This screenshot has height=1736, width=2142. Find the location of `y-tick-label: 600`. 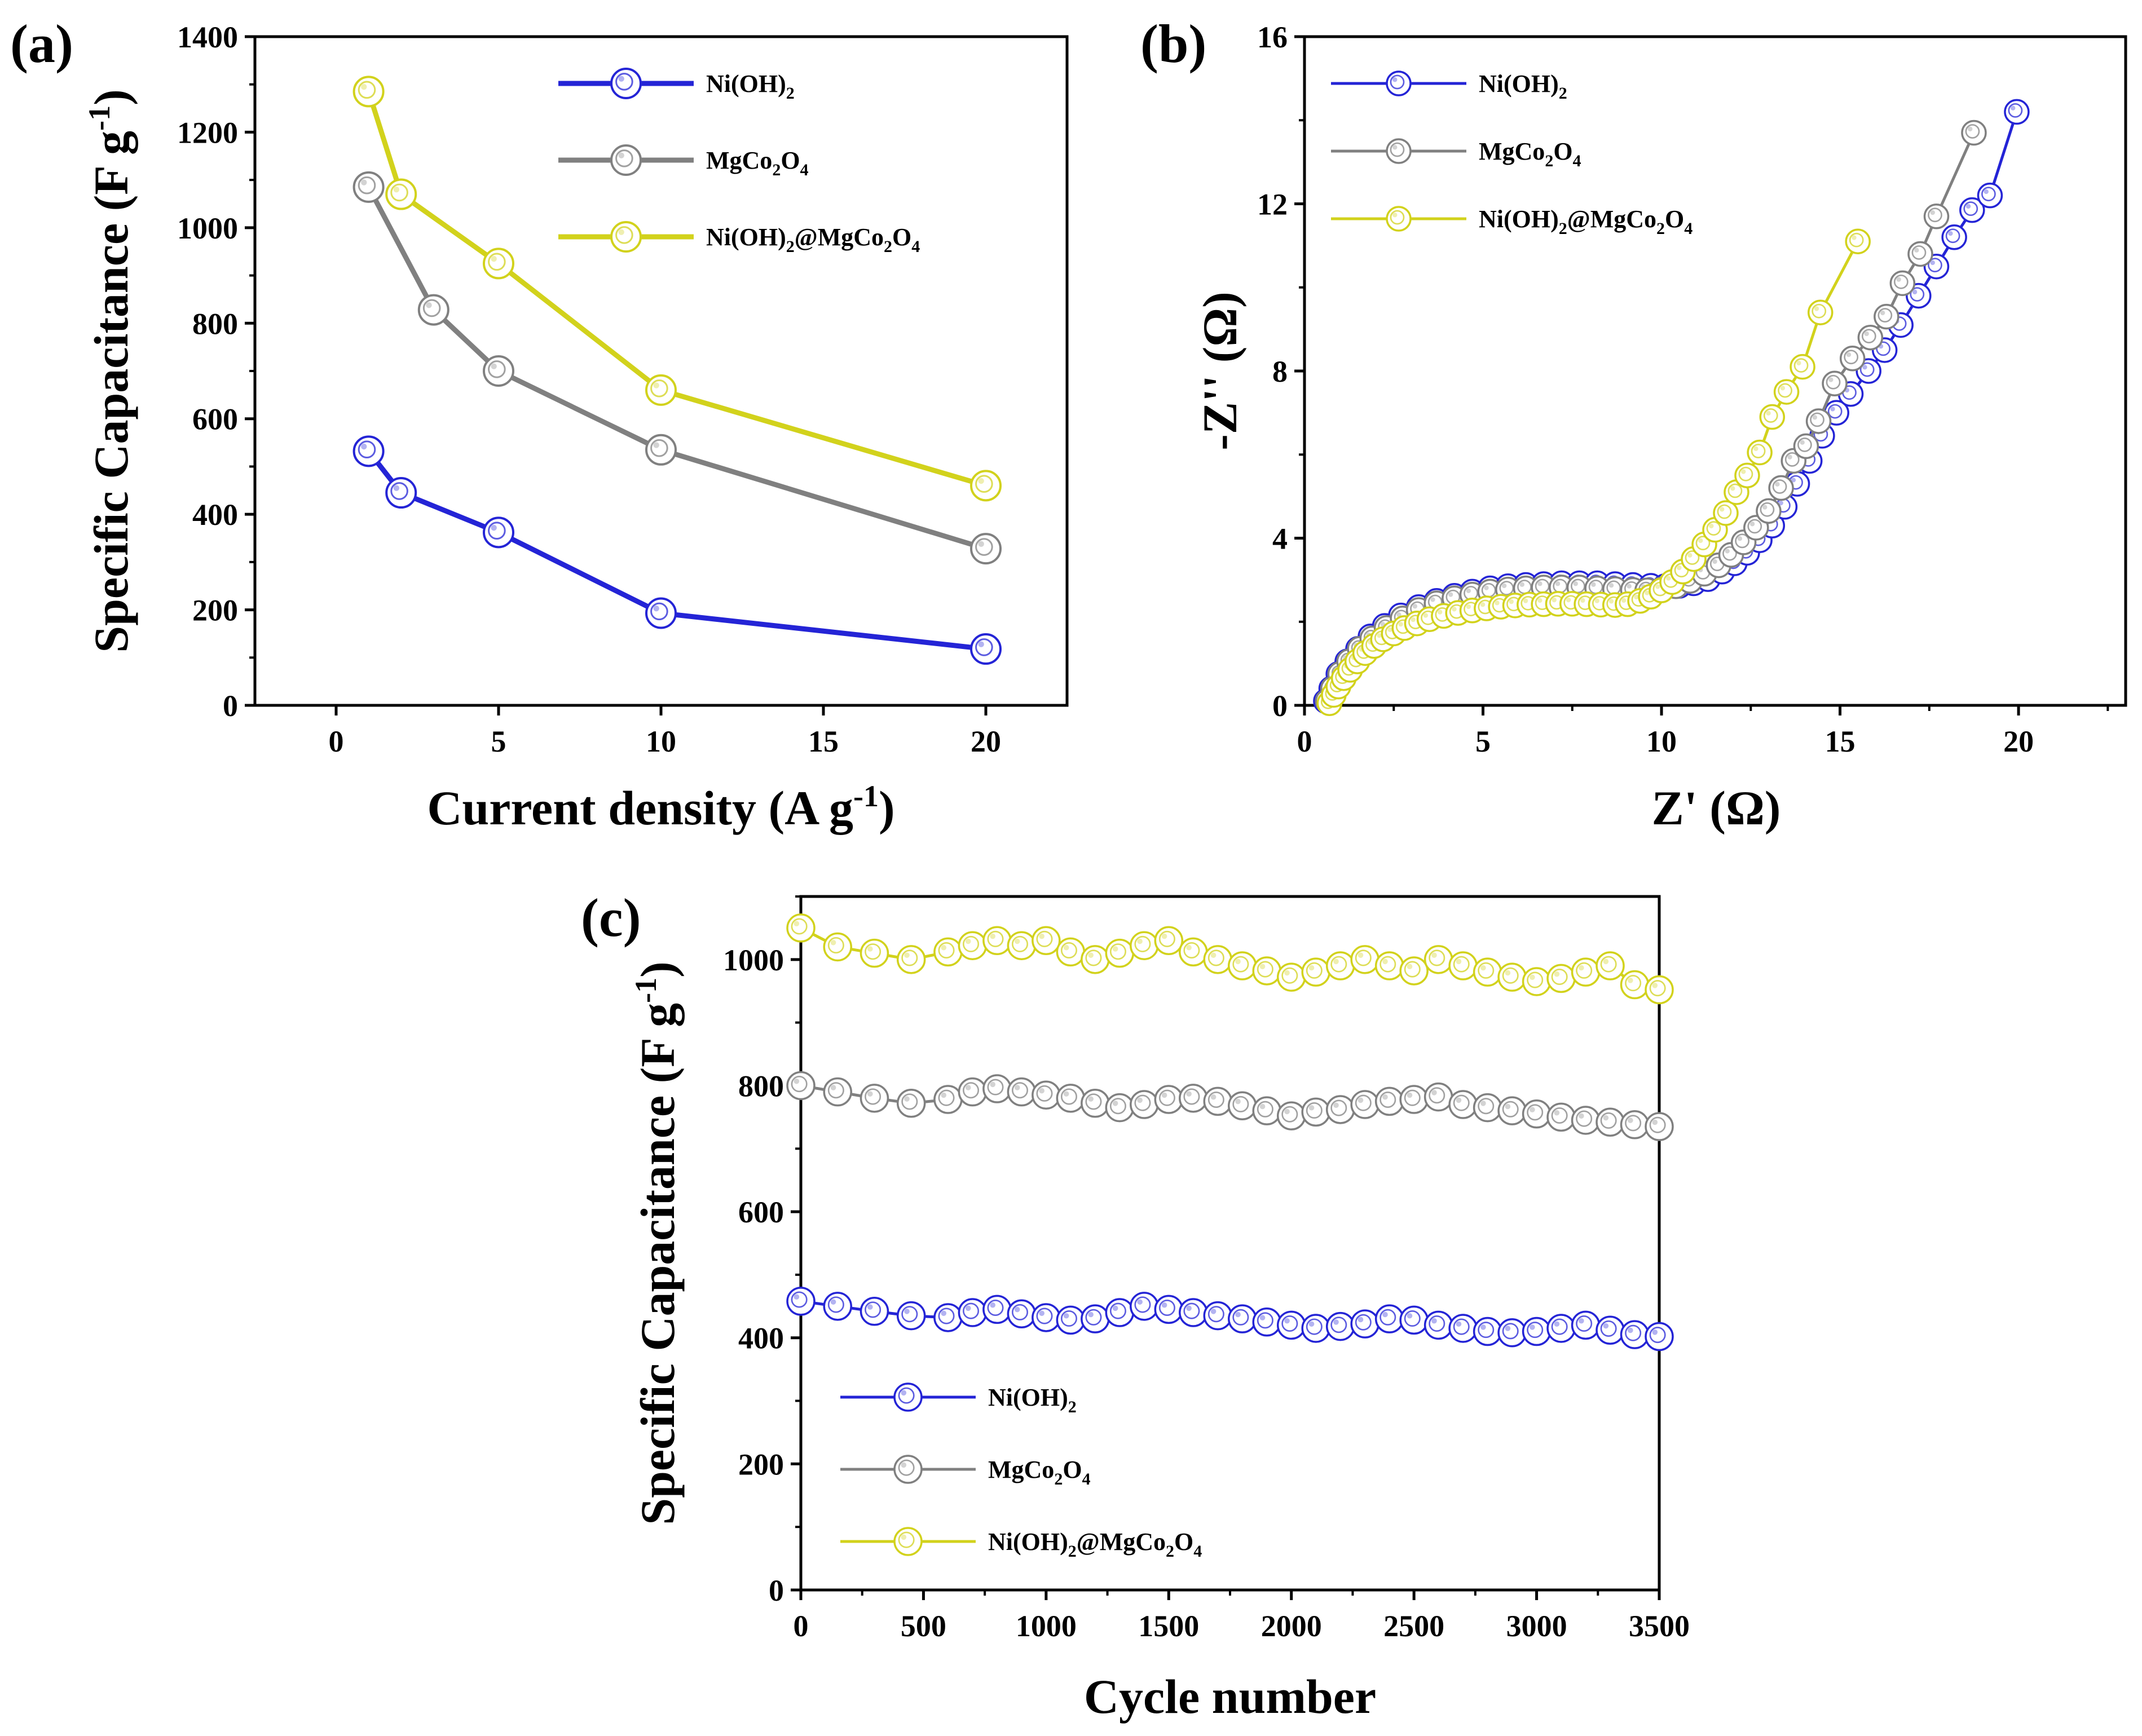

y-tick-label: 600 is located at coordinates (215, 419).